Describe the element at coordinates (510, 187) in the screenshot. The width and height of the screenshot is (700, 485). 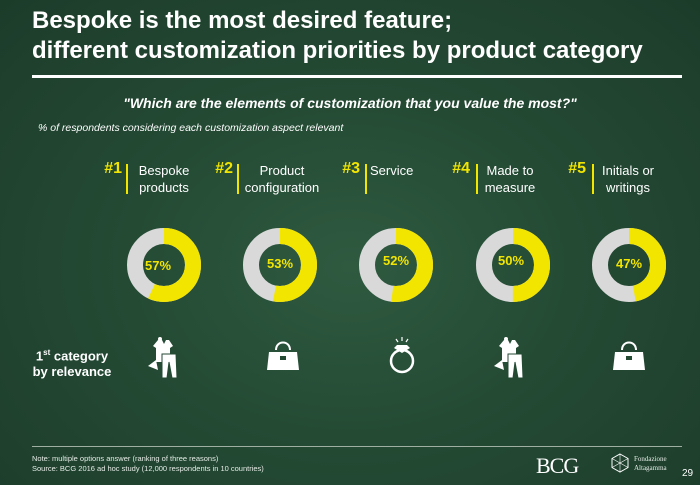
I see `category-label-line2: measure` at that location.